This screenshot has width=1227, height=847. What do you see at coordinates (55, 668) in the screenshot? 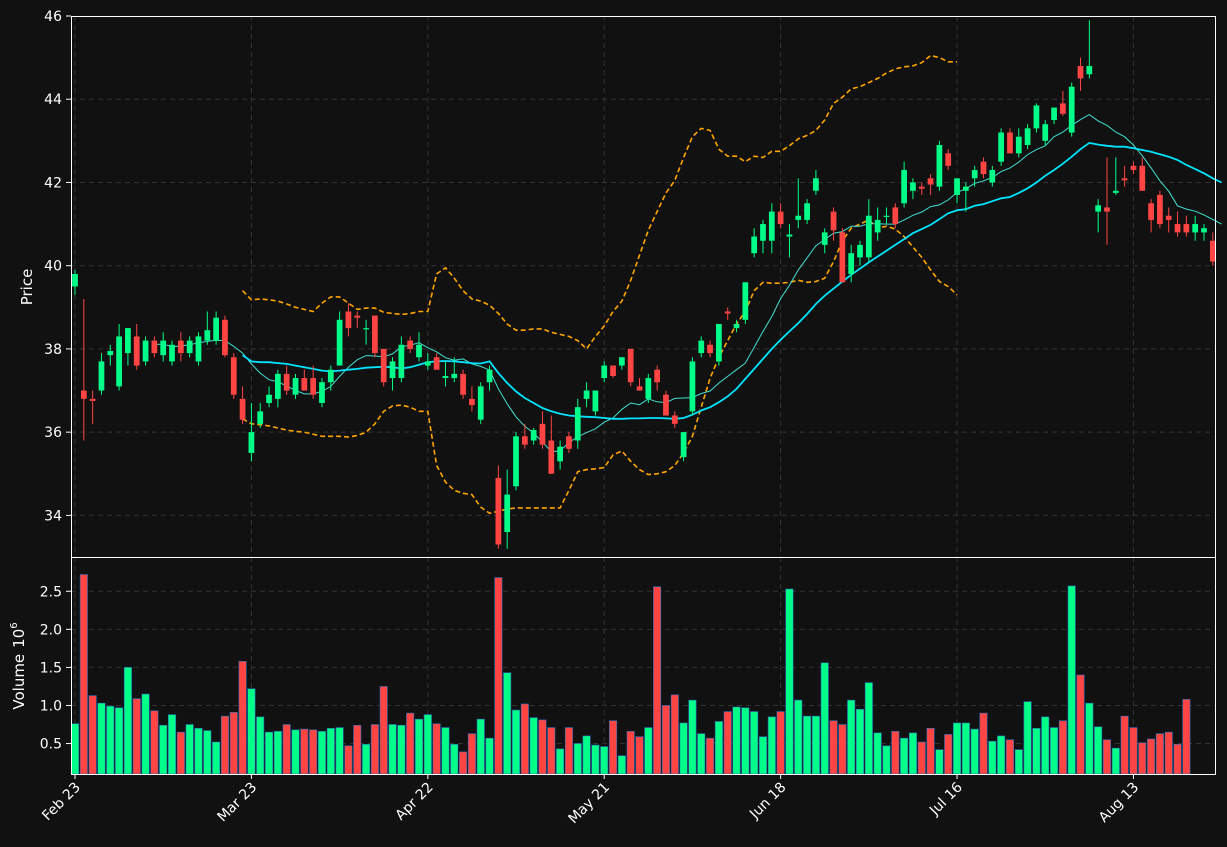
I see `volume-axis-ticks: 0.5 1.0 1.5 2.0 2.5` at bounding box center [55, 668].